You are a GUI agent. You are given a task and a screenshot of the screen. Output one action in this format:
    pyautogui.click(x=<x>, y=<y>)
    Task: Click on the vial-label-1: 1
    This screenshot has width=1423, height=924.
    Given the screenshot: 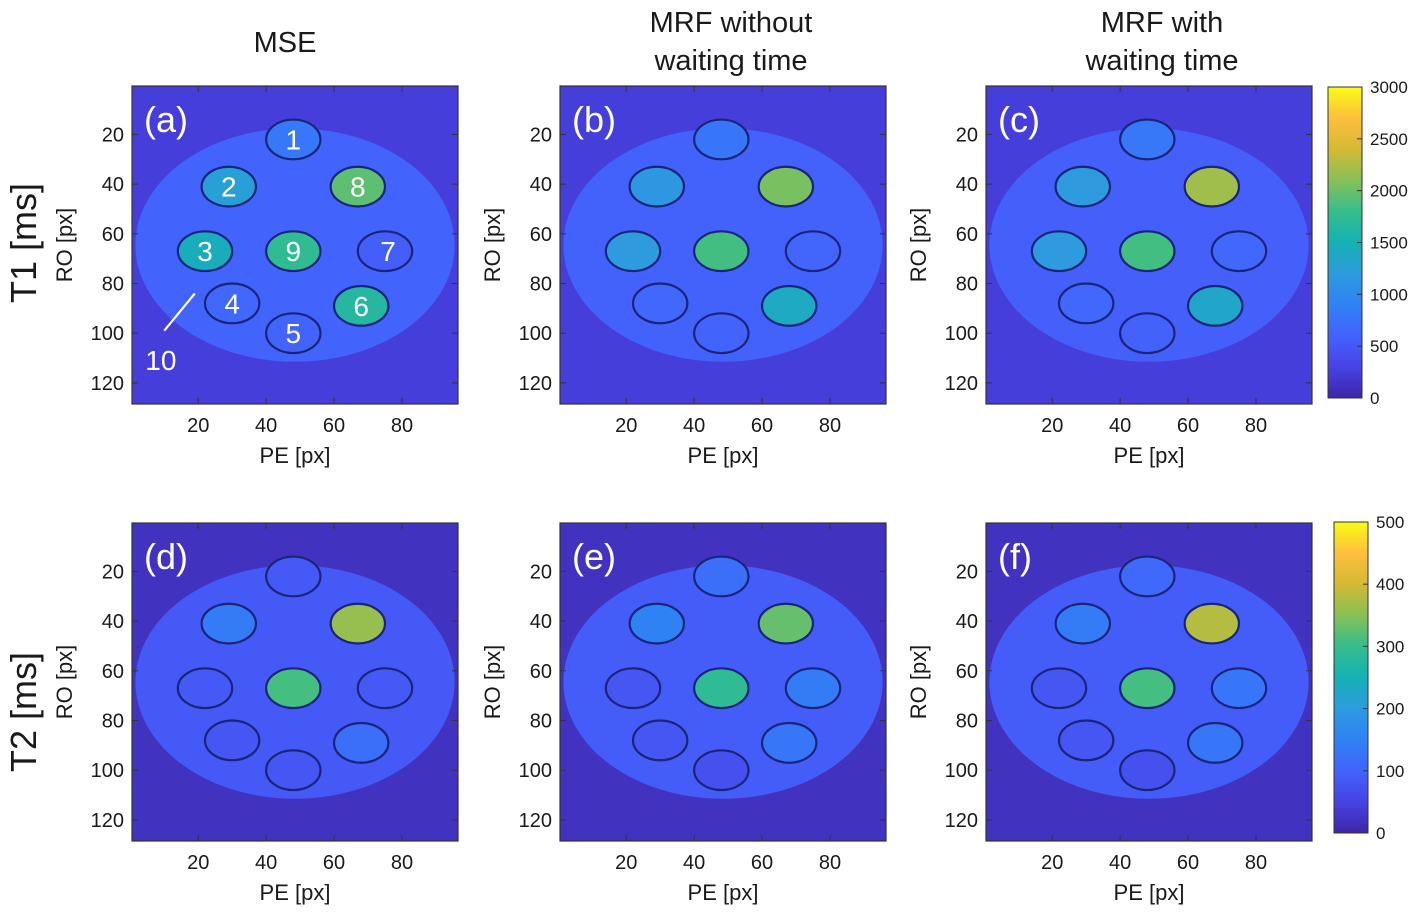 What is the action you would take?
    pyautogui.click(x=294, y=139)
    